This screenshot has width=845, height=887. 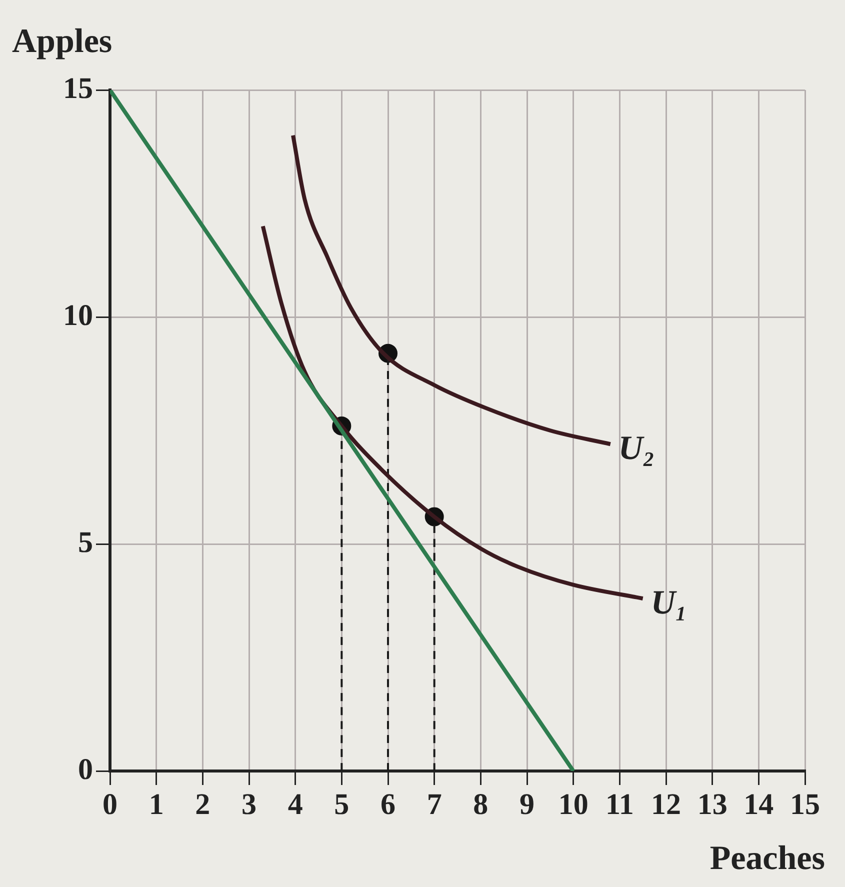 I want to click on x-tick-label: 5, so click(x=342, y=804).